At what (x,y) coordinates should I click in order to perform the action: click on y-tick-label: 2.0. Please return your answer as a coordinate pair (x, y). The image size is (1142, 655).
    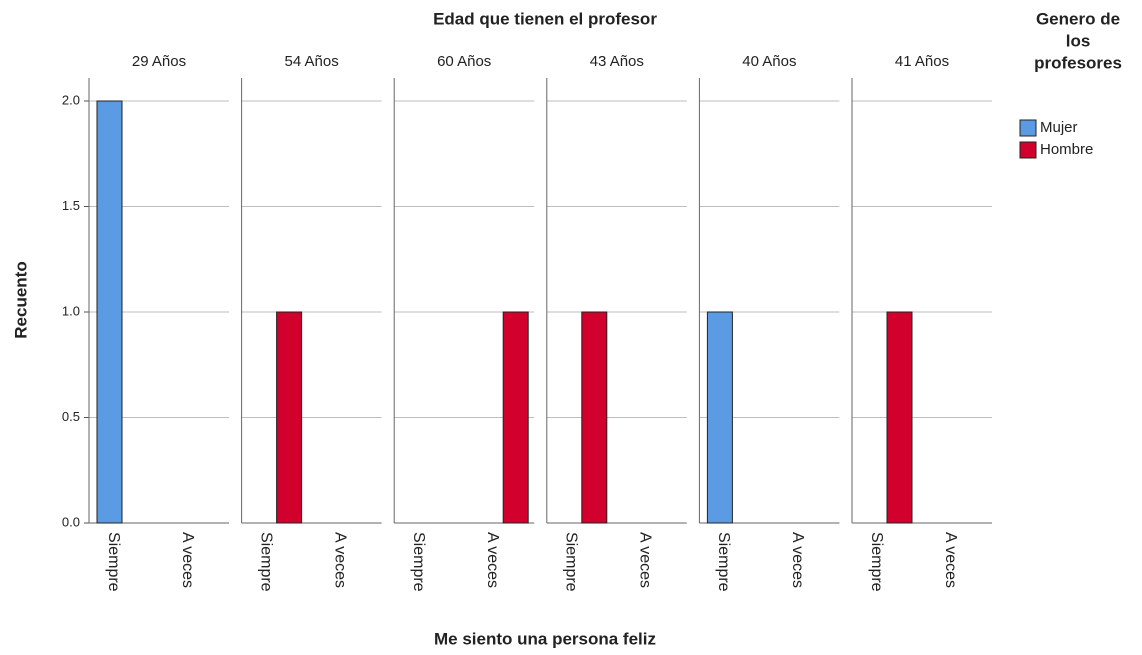
    Looking at the image, I should click on (71, 99).